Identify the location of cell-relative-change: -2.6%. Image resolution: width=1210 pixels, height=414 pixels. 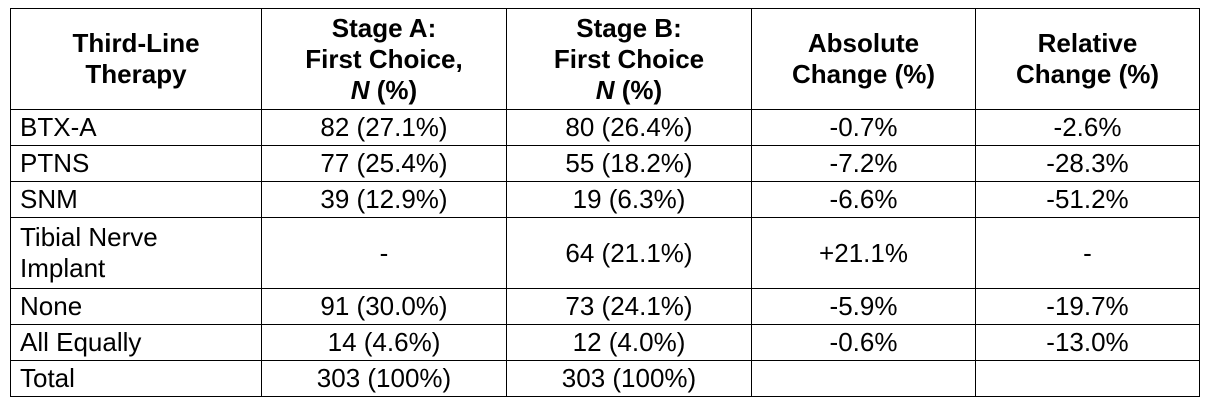
(1087, 127).